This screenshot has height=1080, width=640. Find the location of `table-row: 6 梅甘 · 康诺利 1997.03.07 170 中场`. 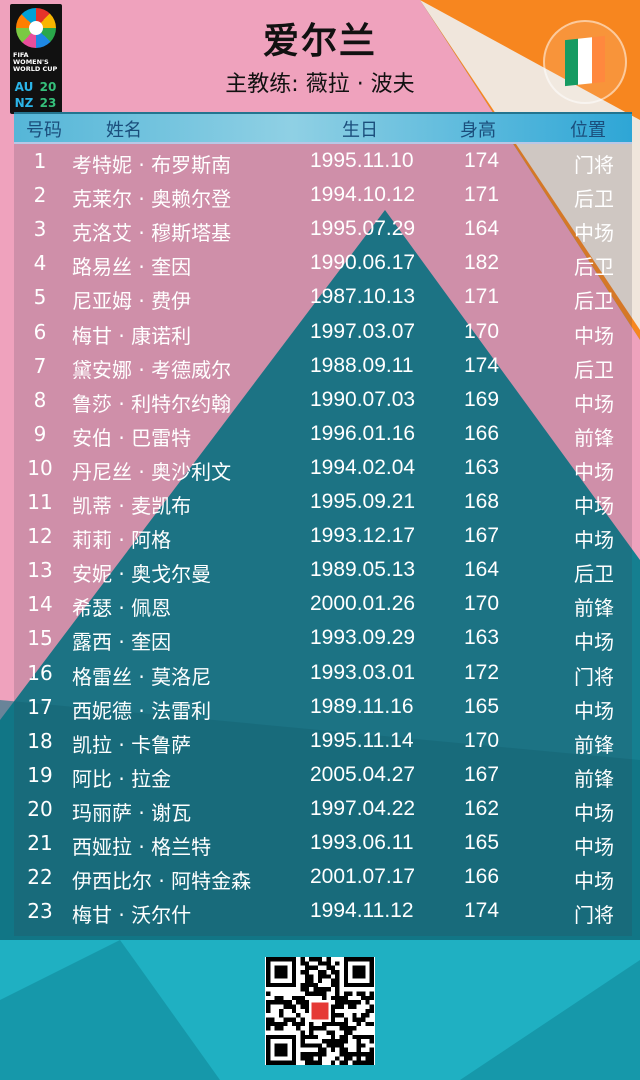

table-row: 6 梅甘 · 康诺利 1997.03.07 170 中场 is located at coordinates (323, 333).